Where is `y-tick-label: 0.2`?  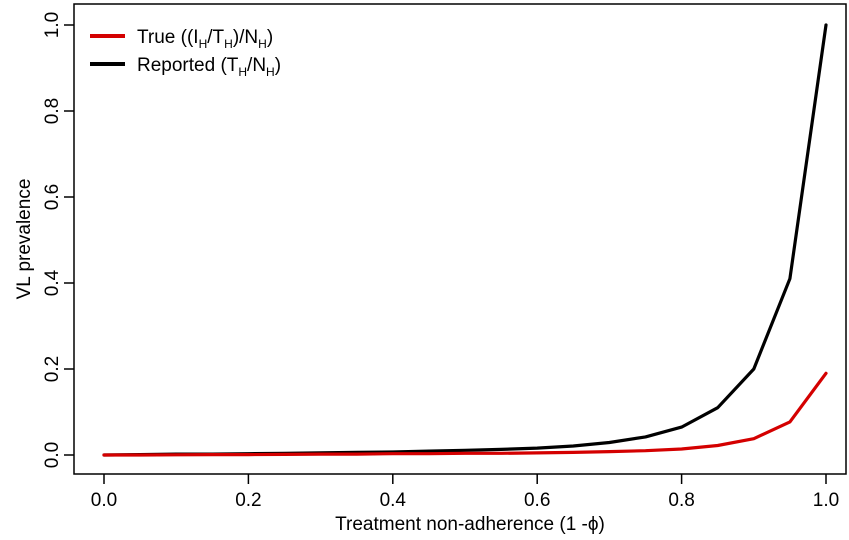 y-tick-label: 0.2 is located at coordinates (52, 369).